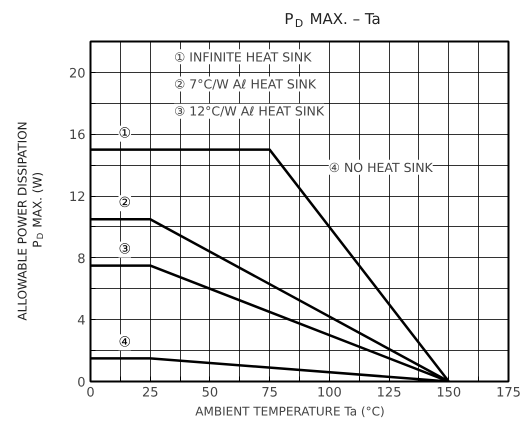  I want to click on x-tick-label: 100, so click(329, 393).